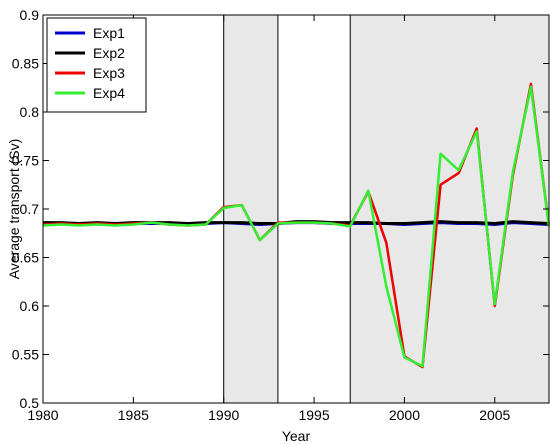 The height and width of the screenshot is (445, 550). I want to click on legend-label-exp4: Exp4, so click(109, 93).